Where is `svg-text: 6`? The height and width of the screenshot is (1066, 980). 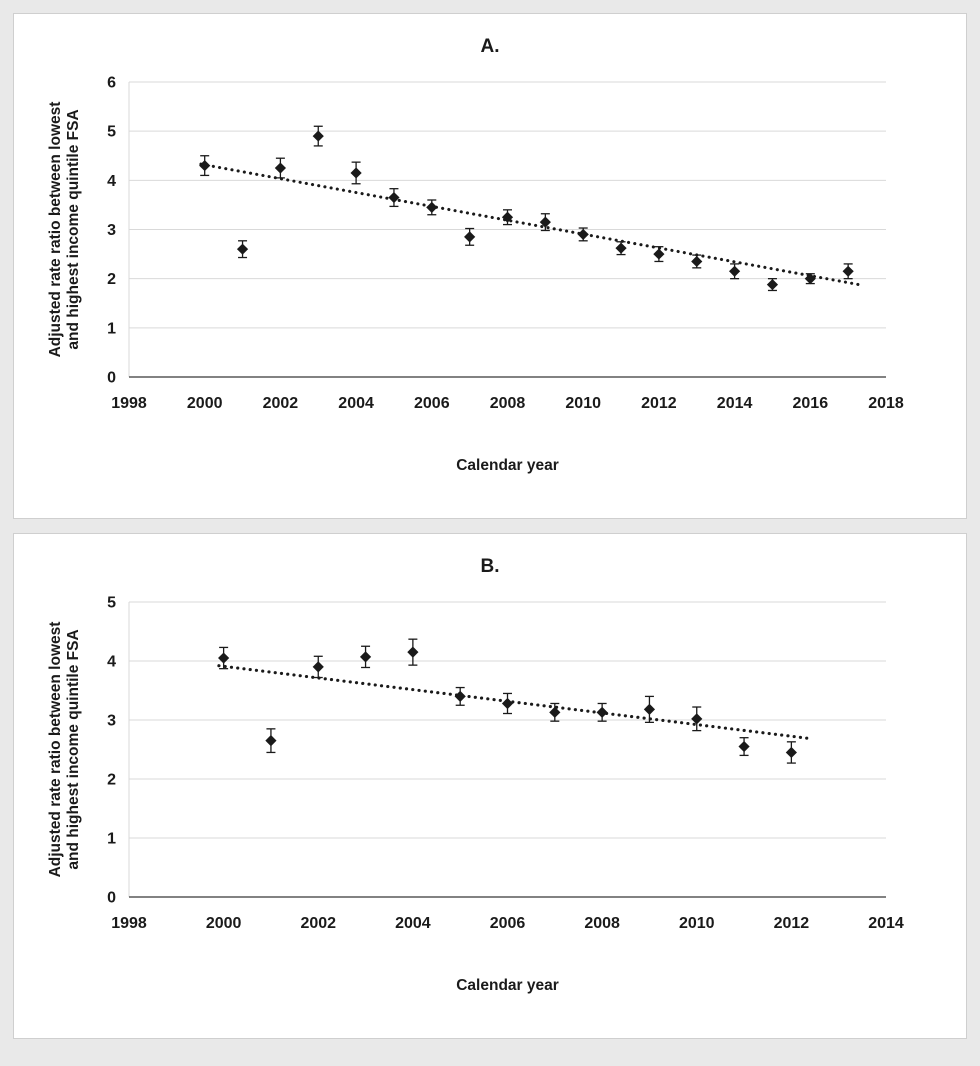 svg-text: 6 is located at coordinates (111, 83).